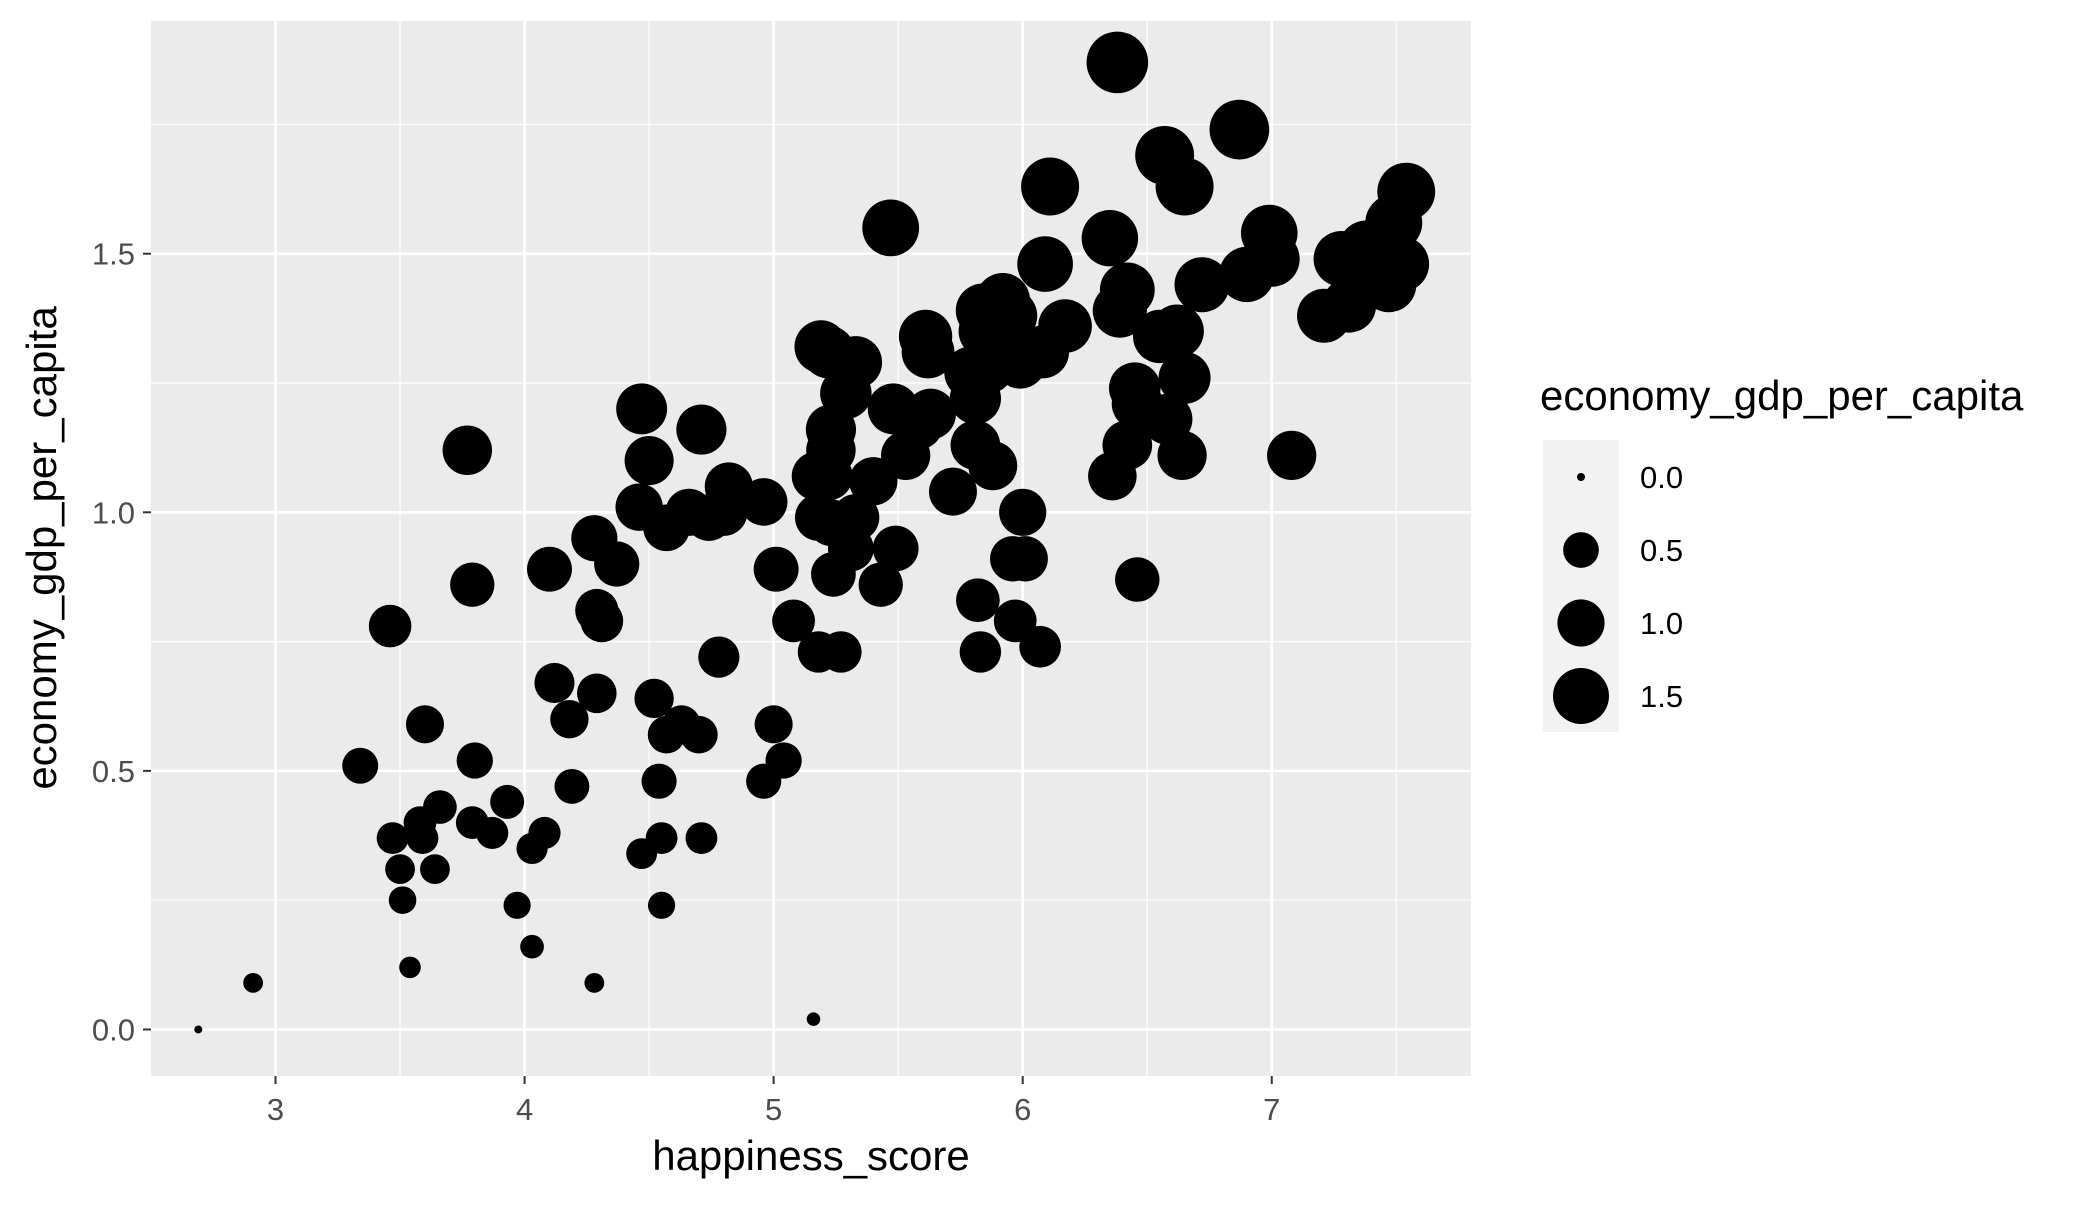  I want to click on legend-entries: 0.0 0.5 1.0 1.5, so click(1618, 592).